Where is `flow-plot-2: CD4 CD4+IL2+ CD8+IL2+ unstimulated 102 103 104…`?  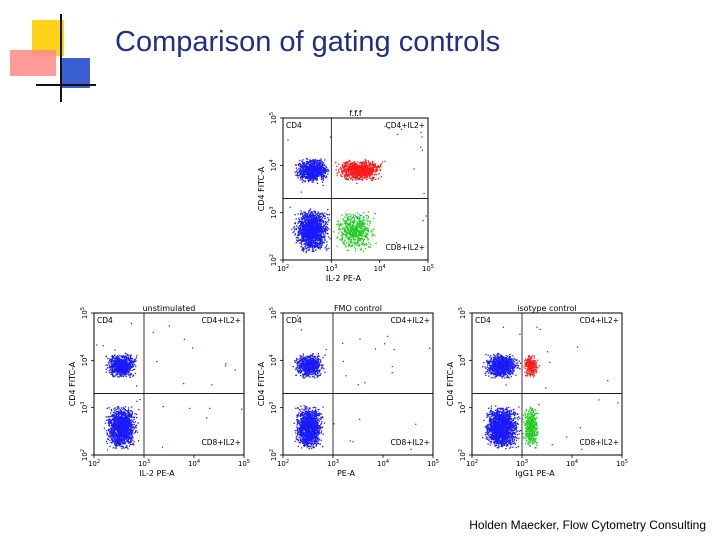 flow-plot-2: CD4 CD4+IL2+ CD8+IL2+ unstimulated 102 103 104… is located at coordinates (159, 391).